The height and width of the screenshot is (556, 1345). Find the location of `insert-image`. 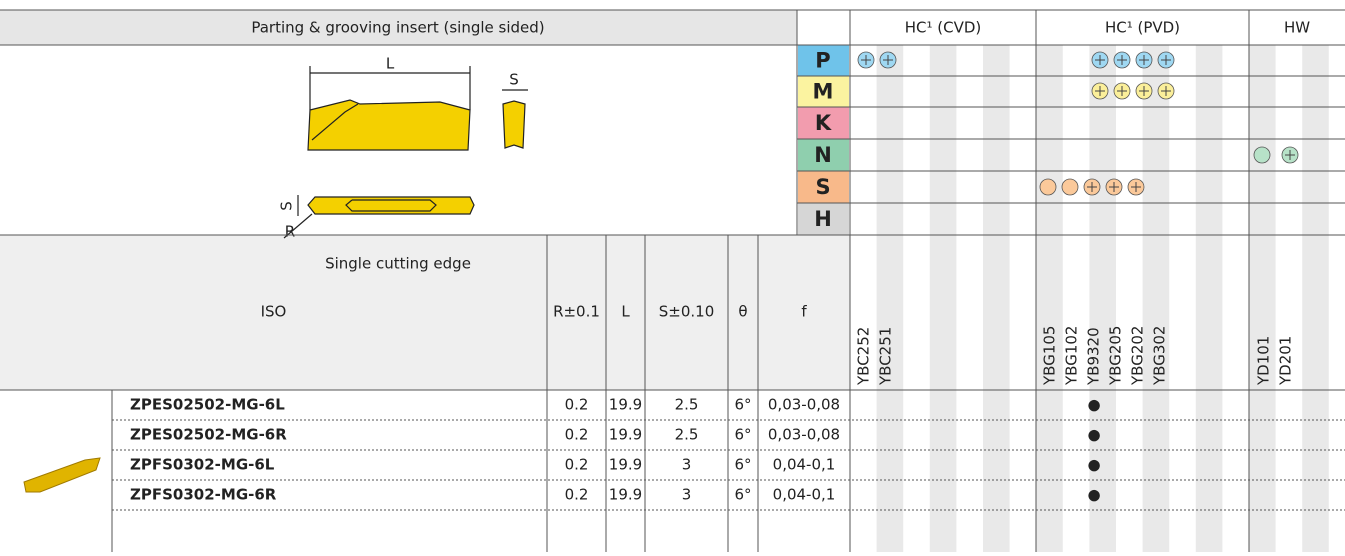

insert-image is located at coordinates (62, 475).